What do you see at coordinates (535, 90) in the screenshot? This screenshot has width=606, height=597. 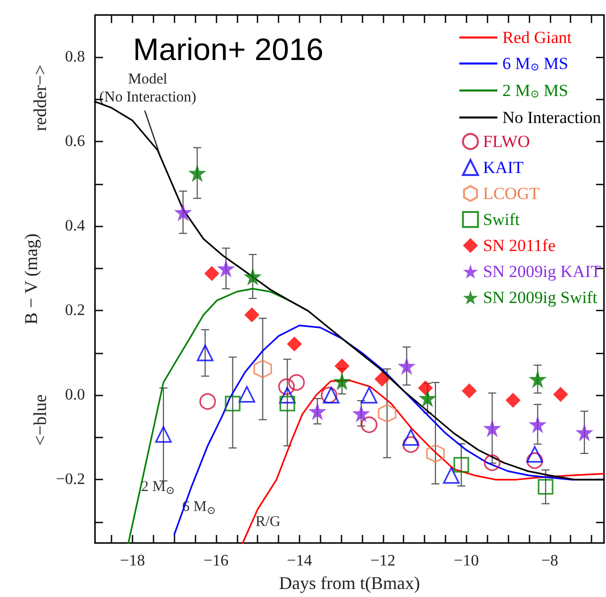 I see `legend-label: 2 M⊙ MS` at bounding box center [535, 90].